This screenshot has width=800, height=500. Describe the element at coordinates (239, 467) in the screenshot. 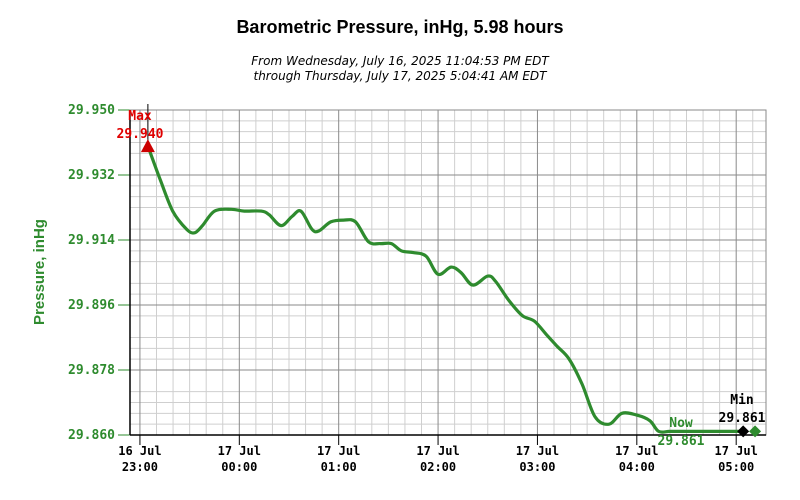

I see `x-tick-label-time: 00:00` at that location.